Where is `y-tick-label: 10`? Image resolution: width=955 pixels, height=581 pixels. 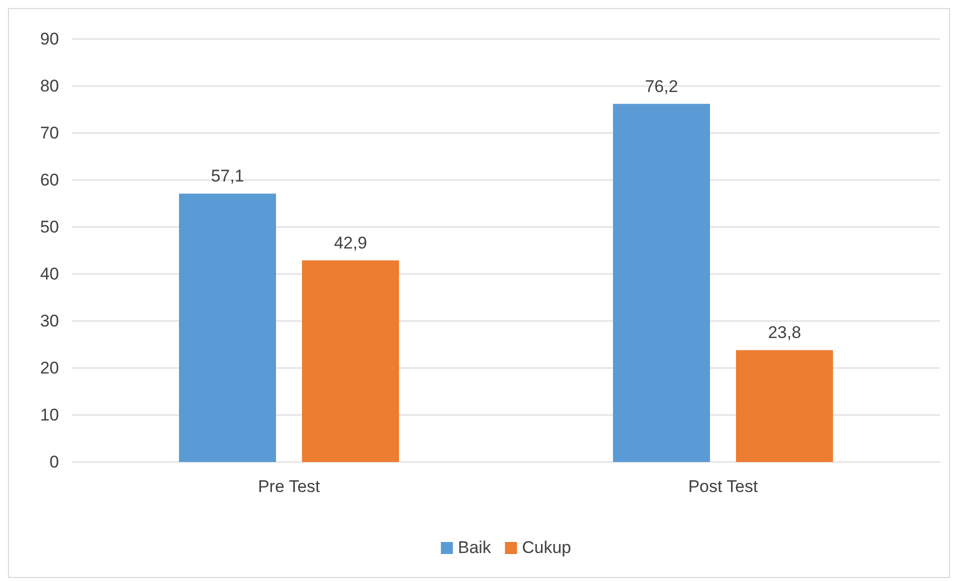
y-tick-label: 10 is located at coordinates (49, 414).